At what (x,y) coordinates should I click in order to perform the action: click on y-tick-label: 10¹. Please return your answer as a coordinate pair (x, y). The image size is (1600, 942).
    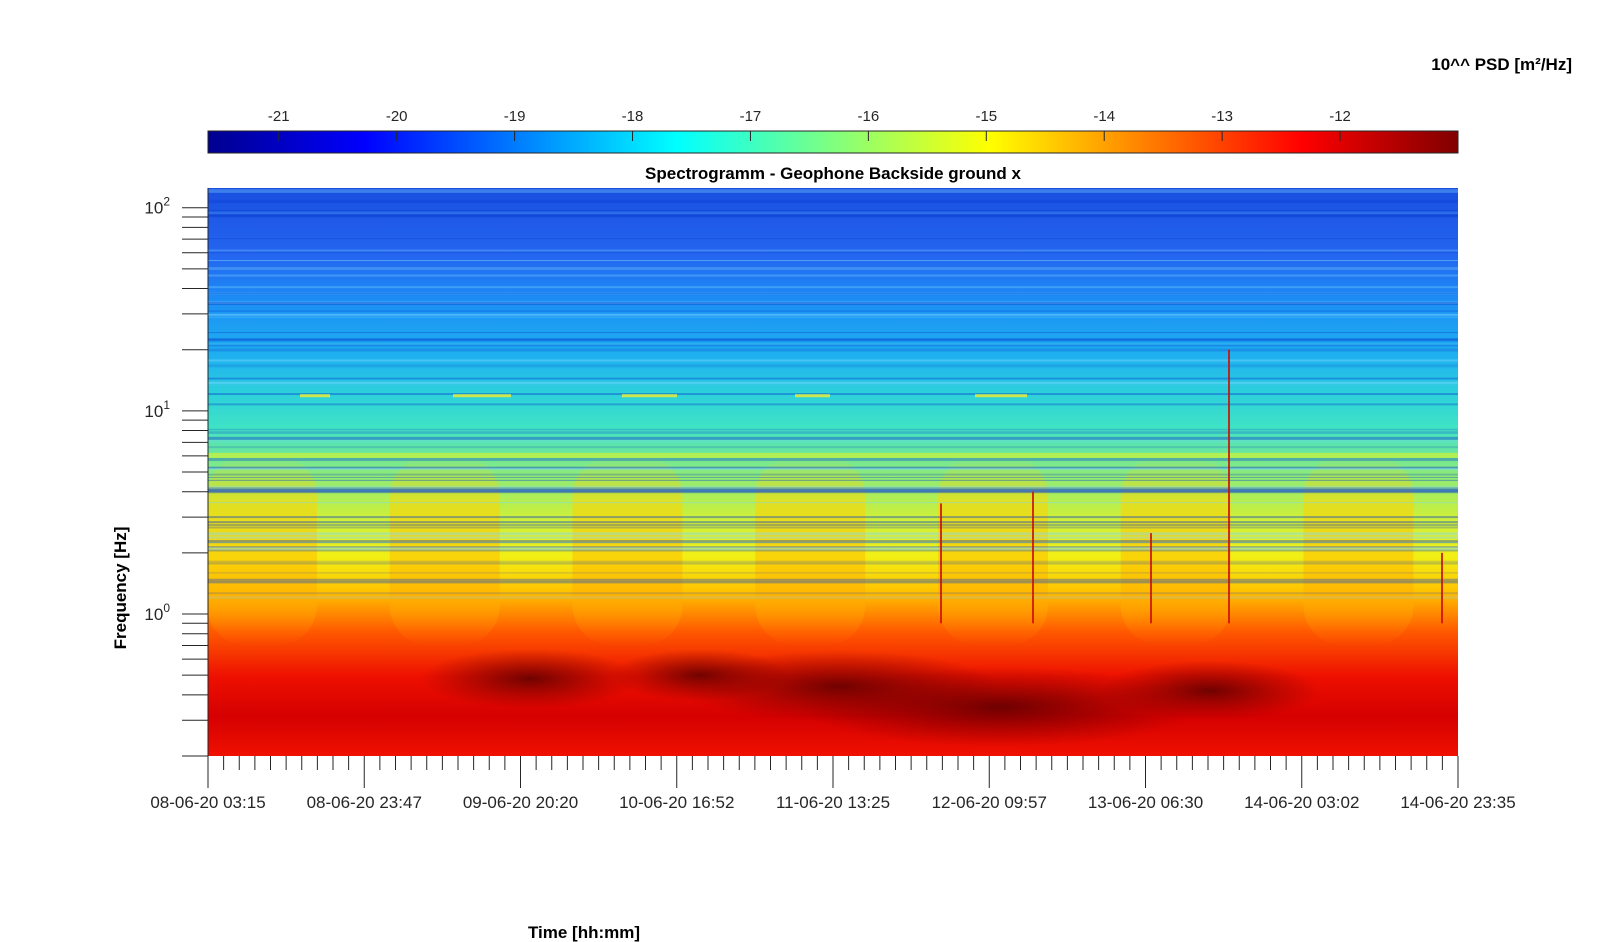
    Looking at the image, I should click on (157, 409).